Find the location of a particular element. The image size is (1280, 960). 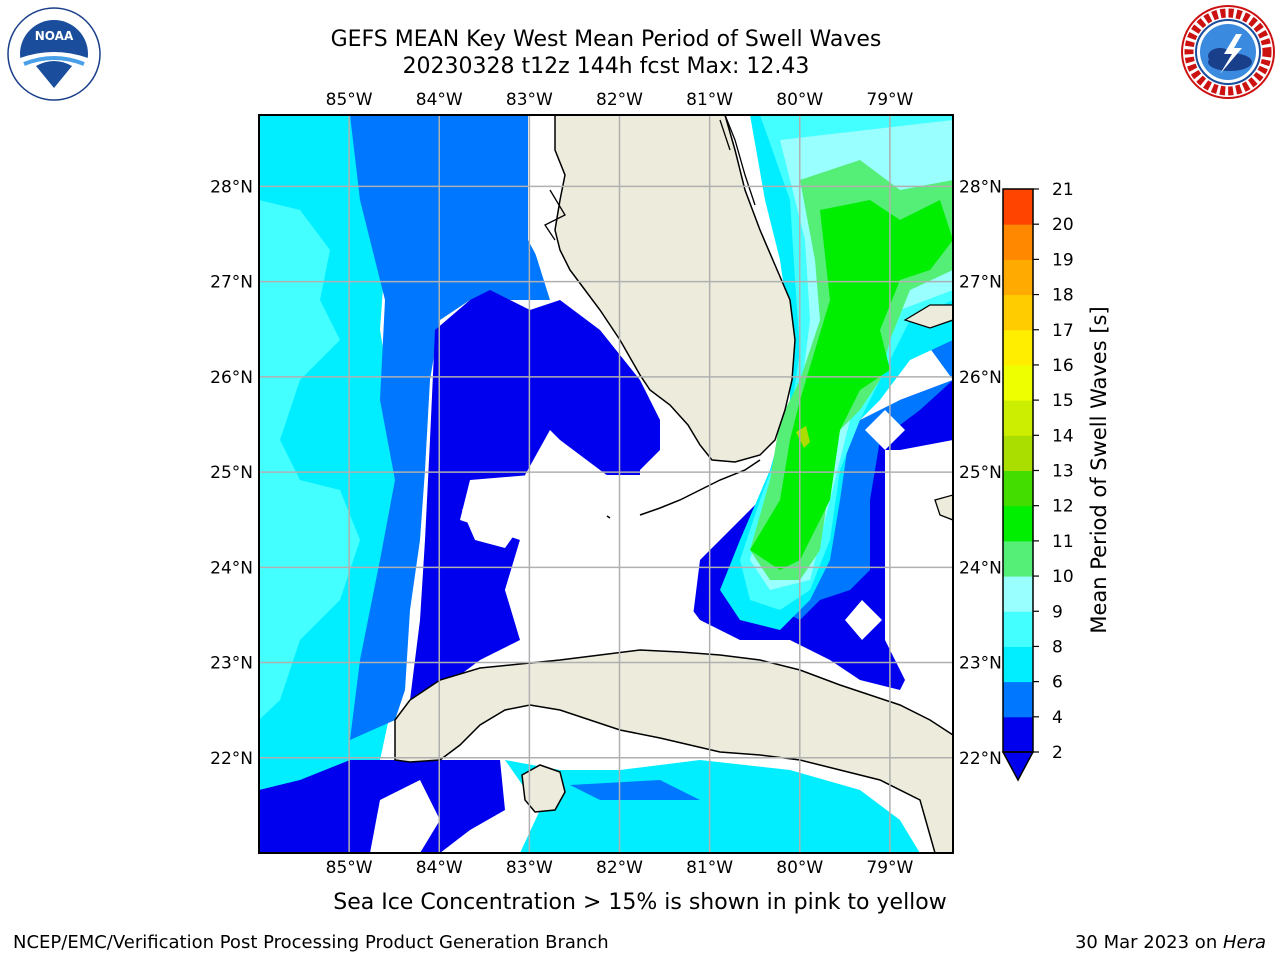

field-lightcyan-west is located at coordinates (309, 460).